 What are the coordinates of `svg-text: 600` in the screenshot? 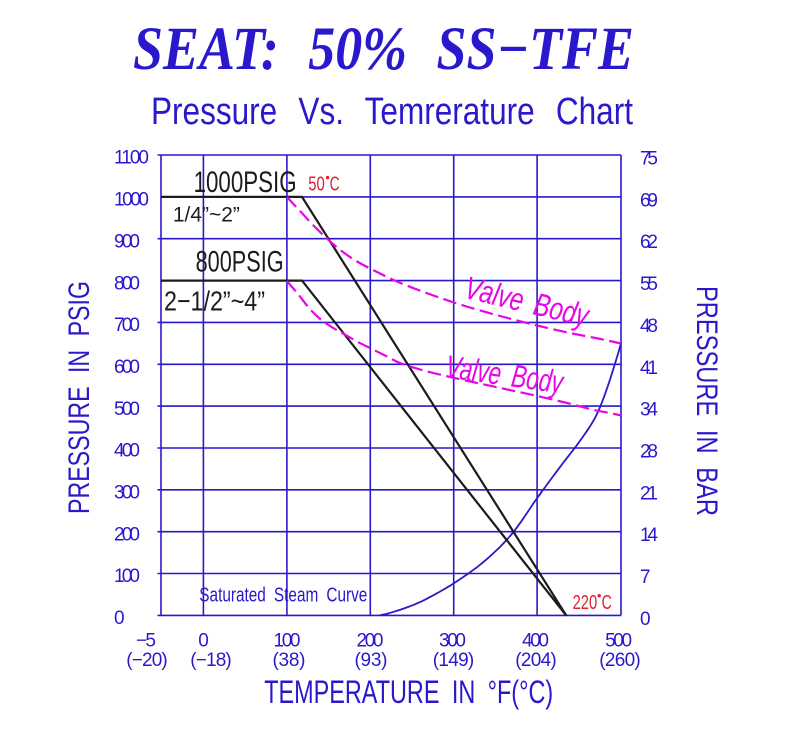 It's located at (127, 367).